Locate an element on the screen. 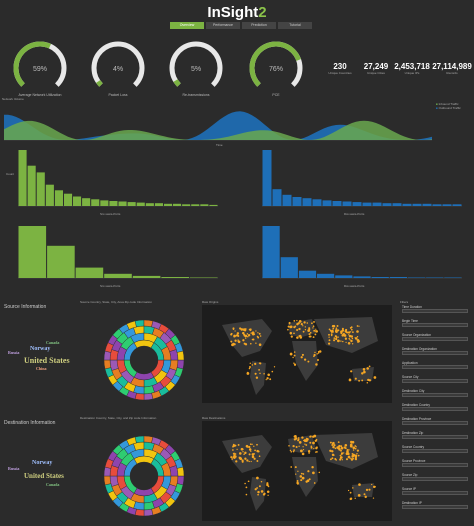 This screenshot has width=474, height=526. tab-overview: Overview is located at coordinates (187, 25).